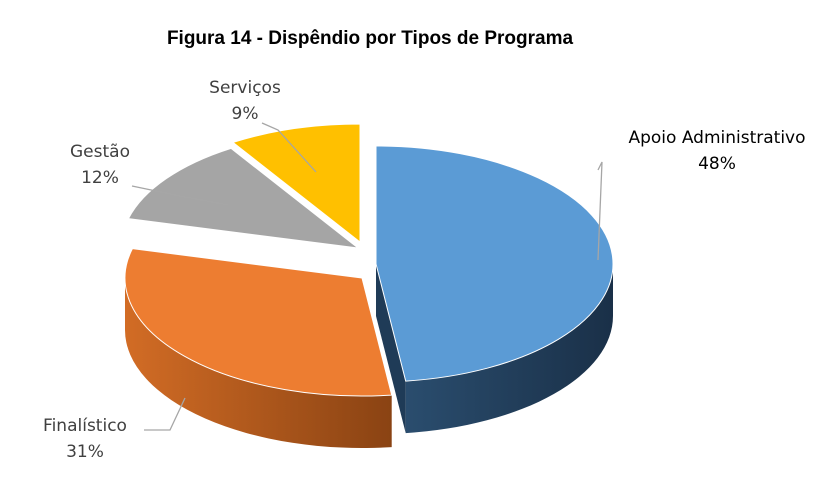  I want to click on slice-name-servicos: Serviços, so click(245, 88).